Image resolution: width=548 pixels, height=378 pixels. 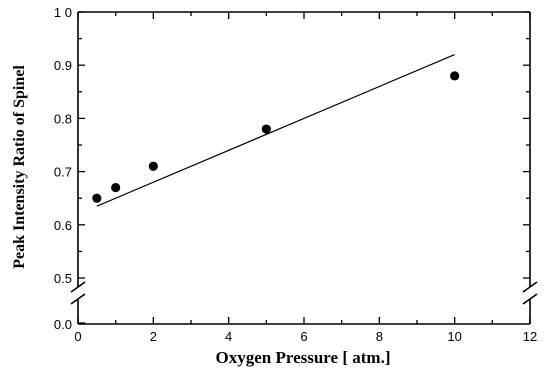 What do you see at coordinates (78, 299) in the screenshot?
I see `axis-break-mark-left-lower` at bounding box center [78, 299].